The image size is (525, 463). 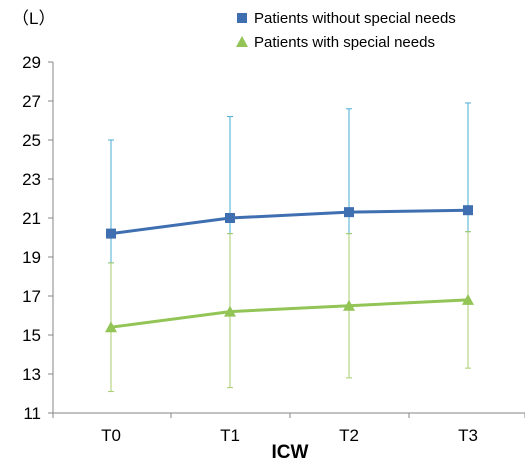 What do you see at coordinates (32, 413) in the screenshot?
I see `y-tick-label: 11` at bounding box center [32, 413].